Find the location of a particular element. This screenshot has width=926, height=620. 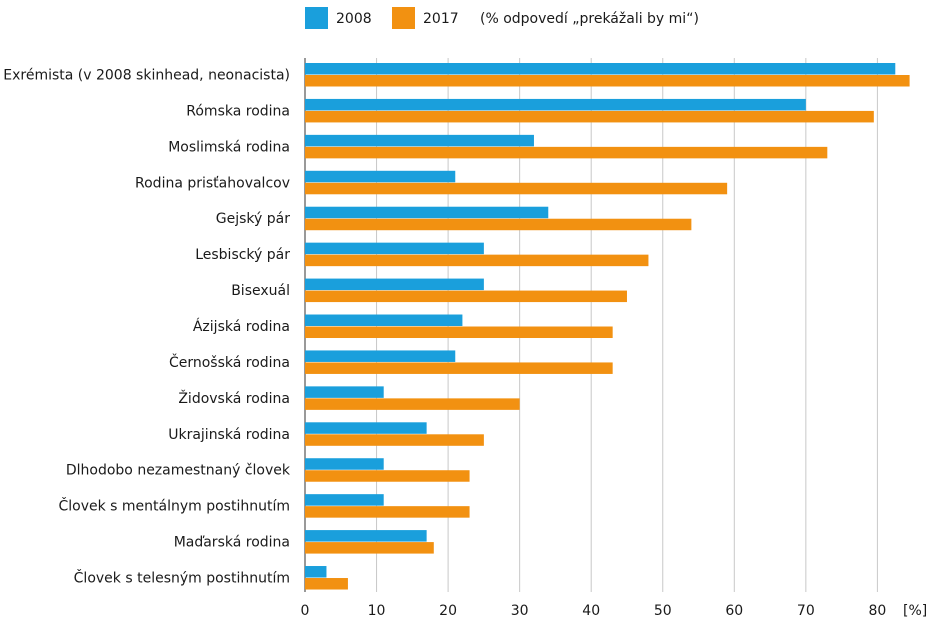

x-tick-30: 30 is located at coordinates (520, 611).